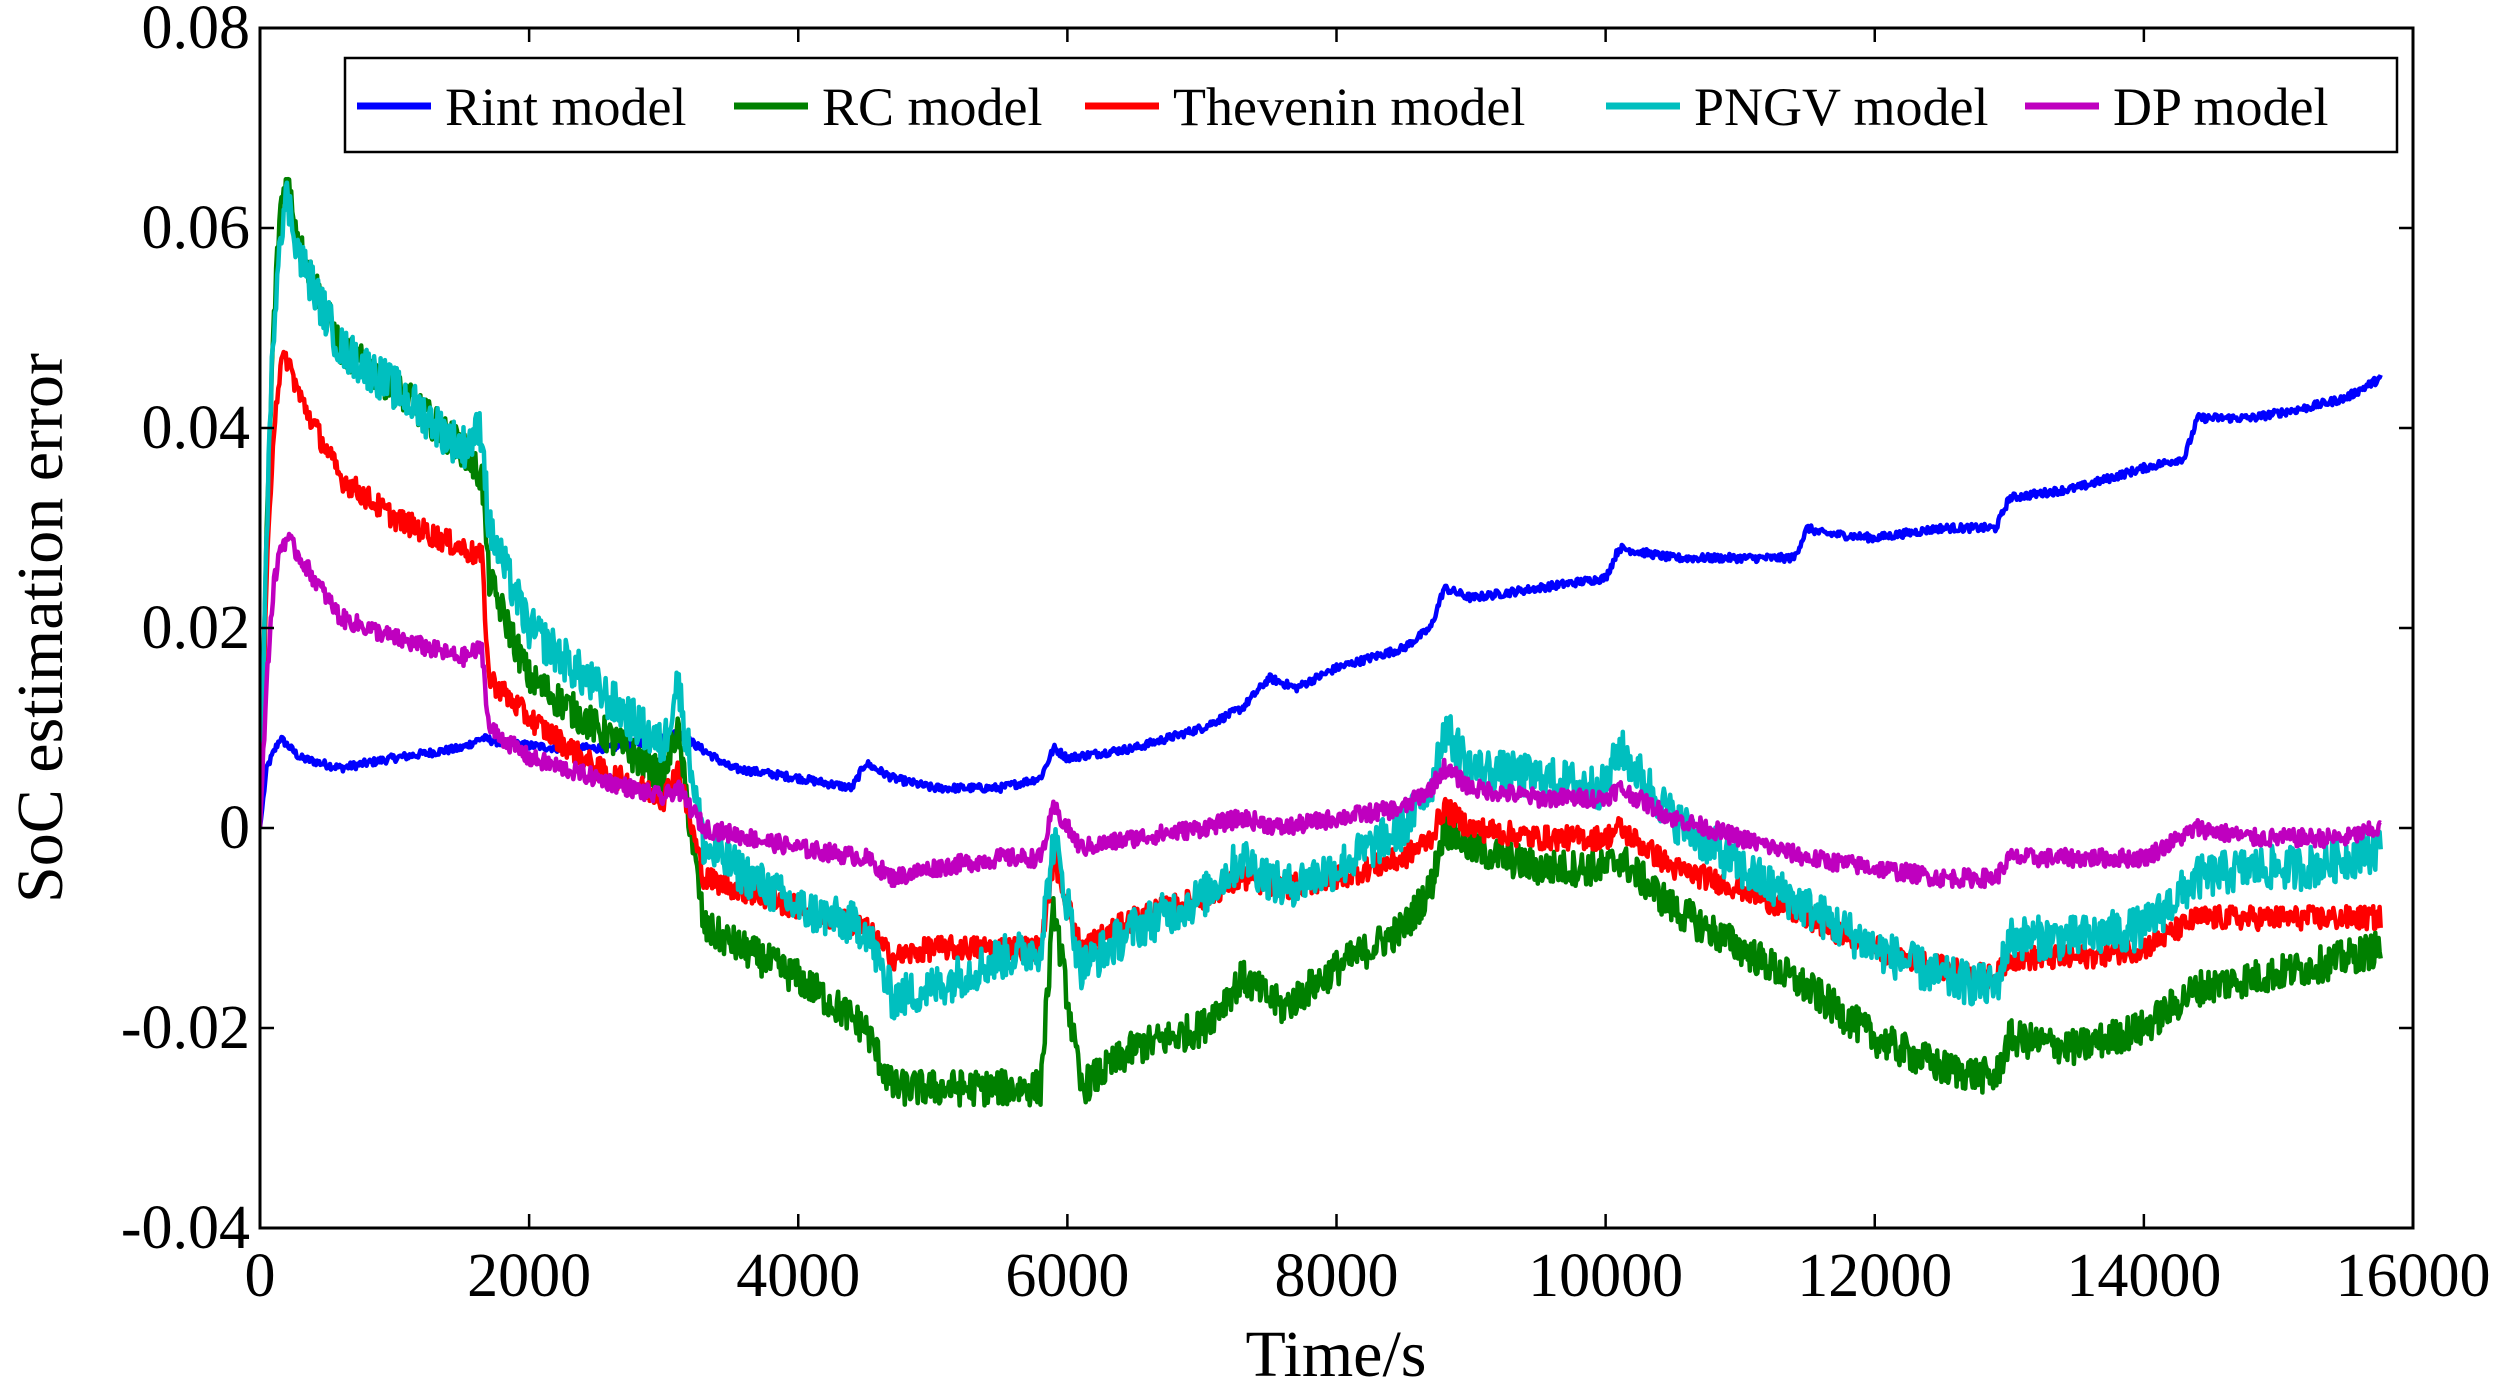 The image size is (2507, 1386). I want to click on x-tick-label: 0, so click(260, 1276).